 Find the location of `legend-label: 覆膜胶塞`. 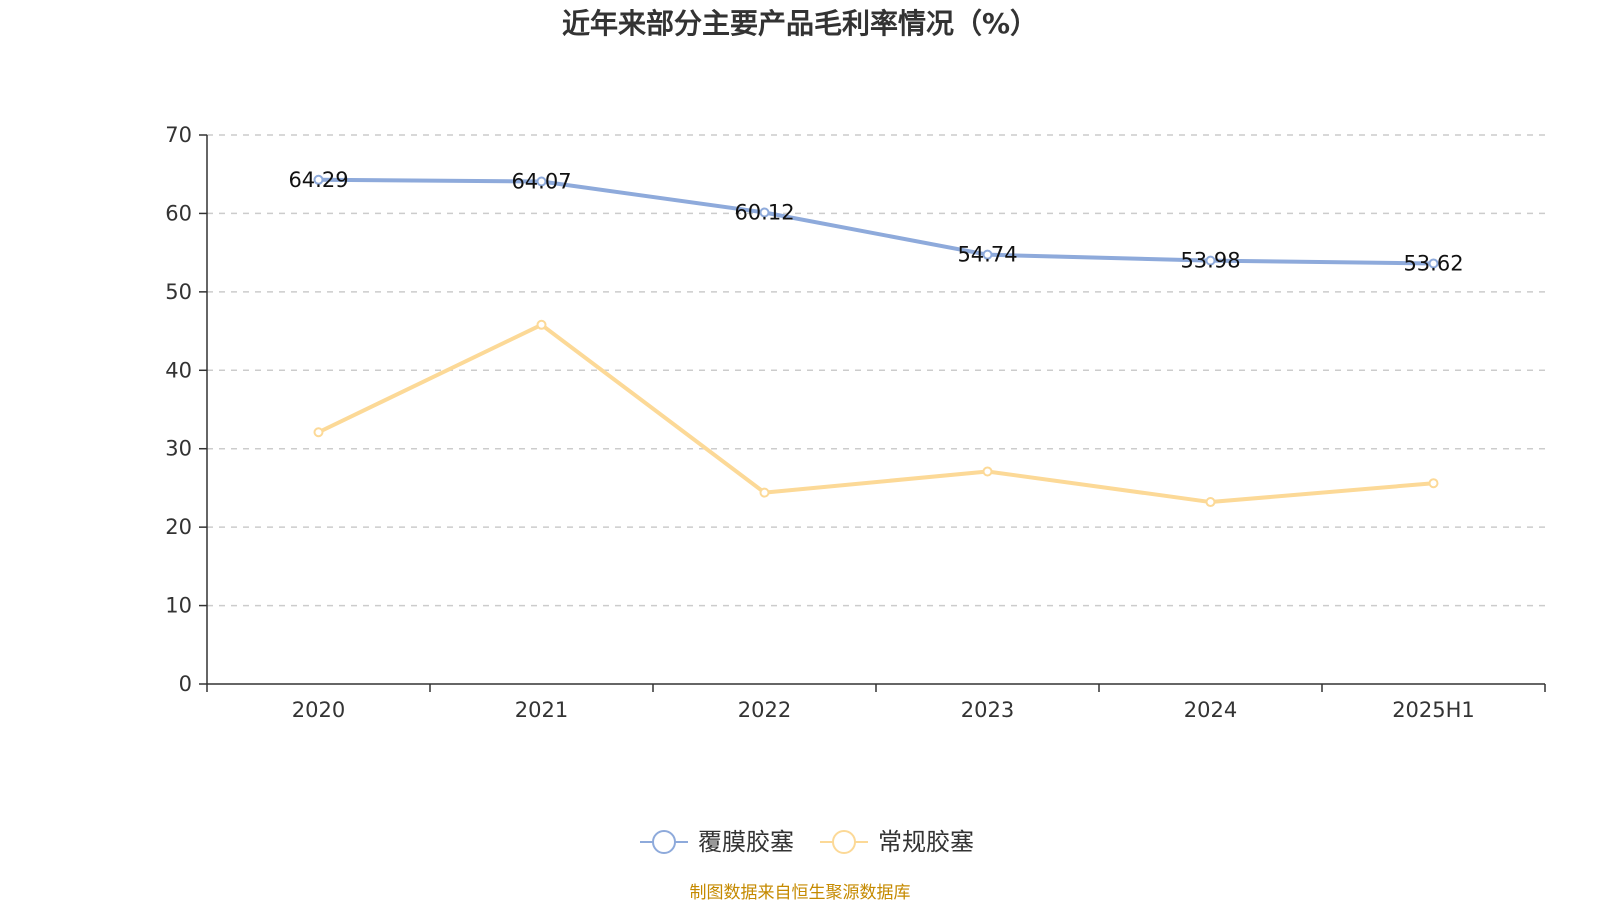

legend-label: 覆膜胶塞 is located at coordinates (746, 842).